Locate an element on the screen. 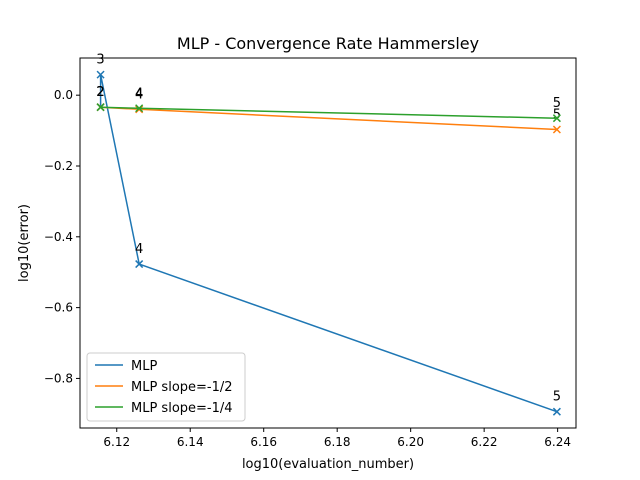 This screenshot has height=480, width=640. y-tick-label: −0.6 is located at coordinates (58, 308).